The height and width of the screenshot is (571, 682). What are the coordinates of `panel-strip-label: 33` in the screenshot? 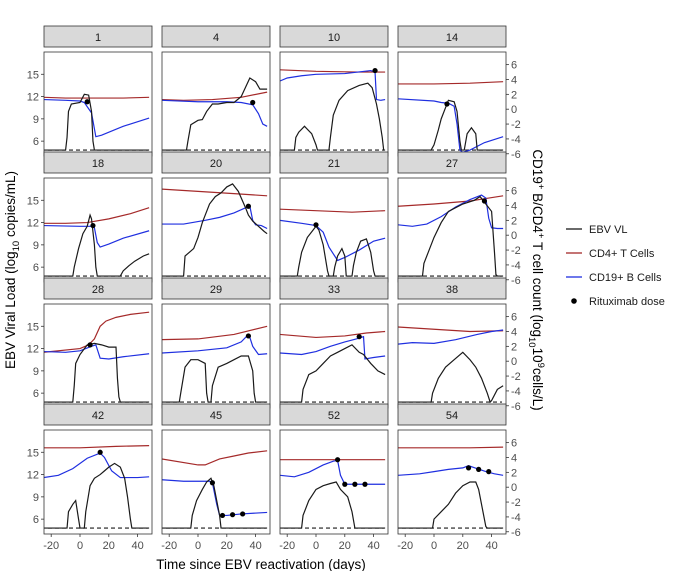 It's located at (334, 290).